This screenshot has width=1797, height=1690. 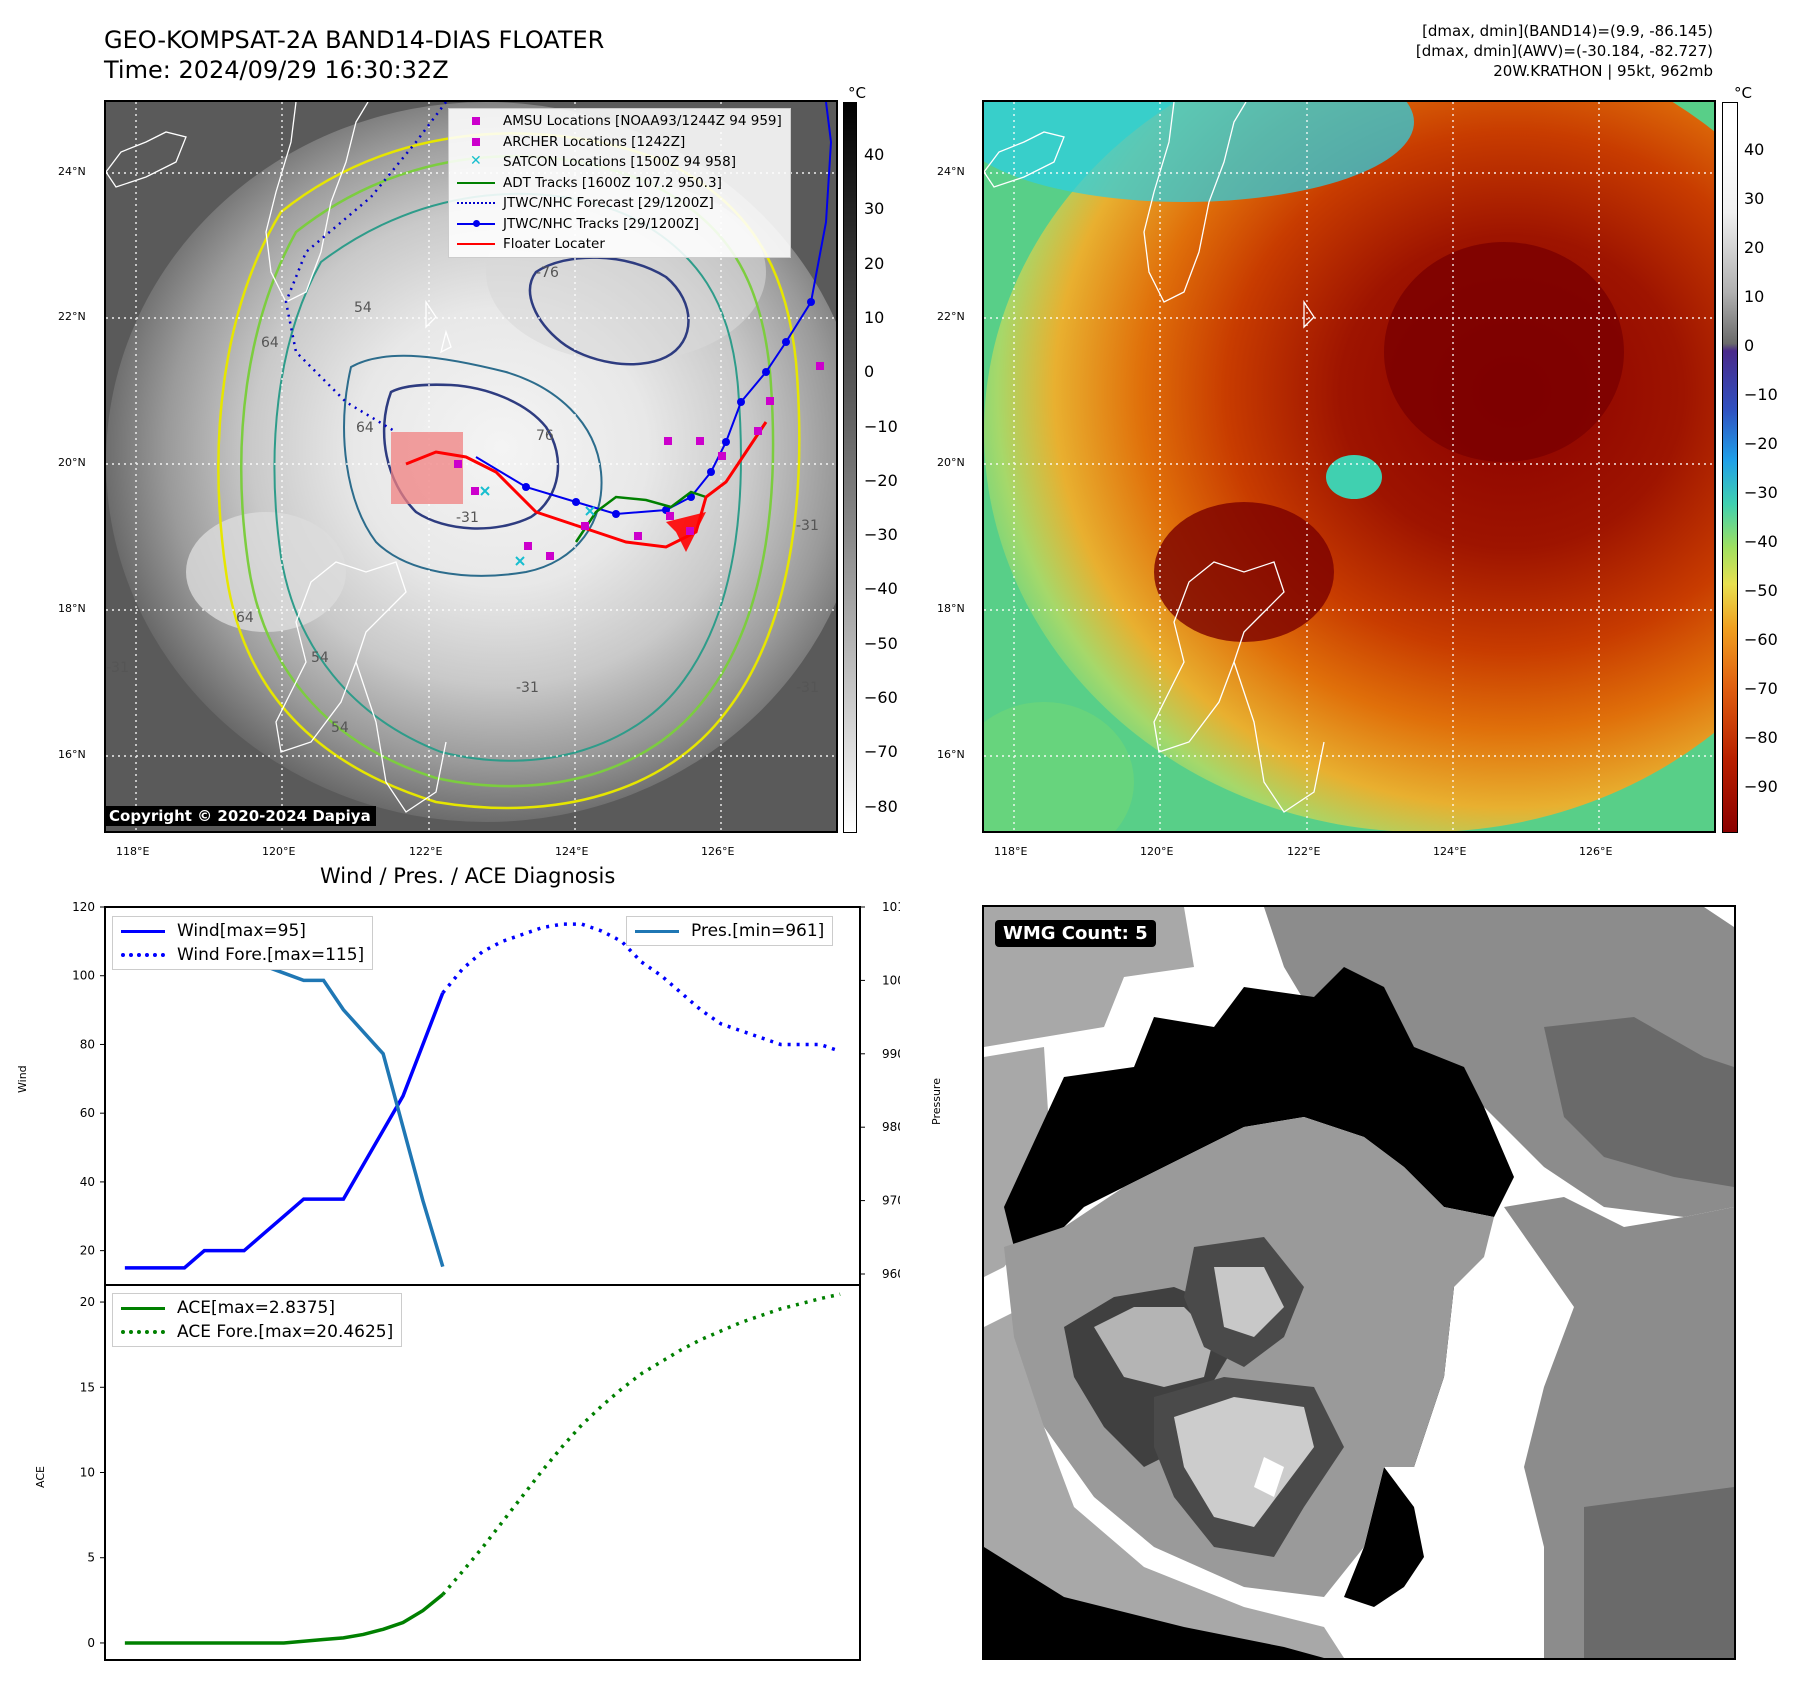 What do you see at coordinates (874, 154) in the screenshot?
I see `colorbar-tick-label: 40` at bounding box center [874, 154].